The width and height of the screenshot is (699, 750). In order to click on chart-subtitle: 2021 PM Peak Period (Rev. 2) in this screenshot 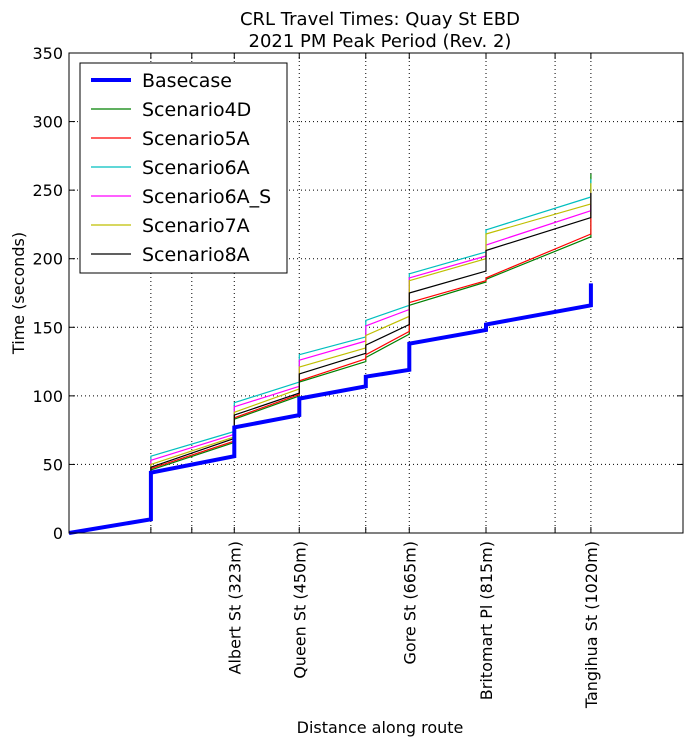, I will do `click(380, 41)`.